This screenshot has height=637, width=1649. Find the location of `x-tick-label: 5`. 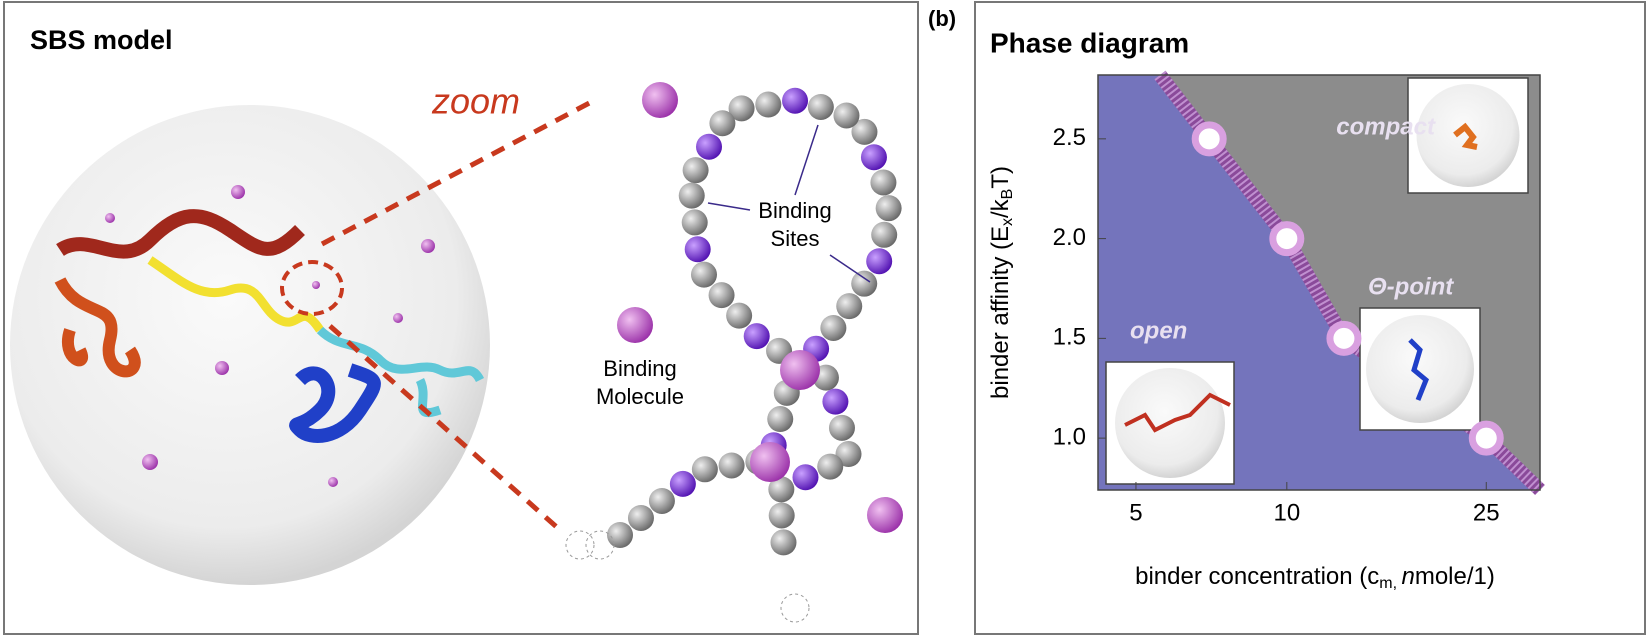

x-tick-label: 5 is located at coordinates (1135, 512).